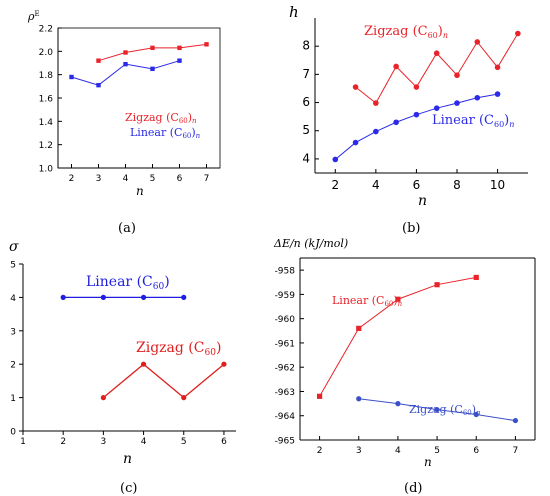 This screenshot has width=550, height=496. I want to click on chart-a-legend-linear: Linear (C60)n, so click(165, 133).